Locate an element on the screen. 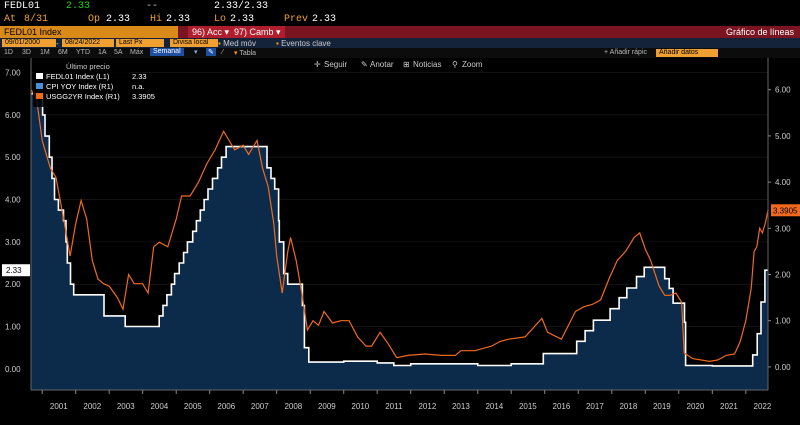 Image resolution: width=800 pixels, height=425 pixels. y-left-tick-label: 3.00 is located at coordinates (13, 242).